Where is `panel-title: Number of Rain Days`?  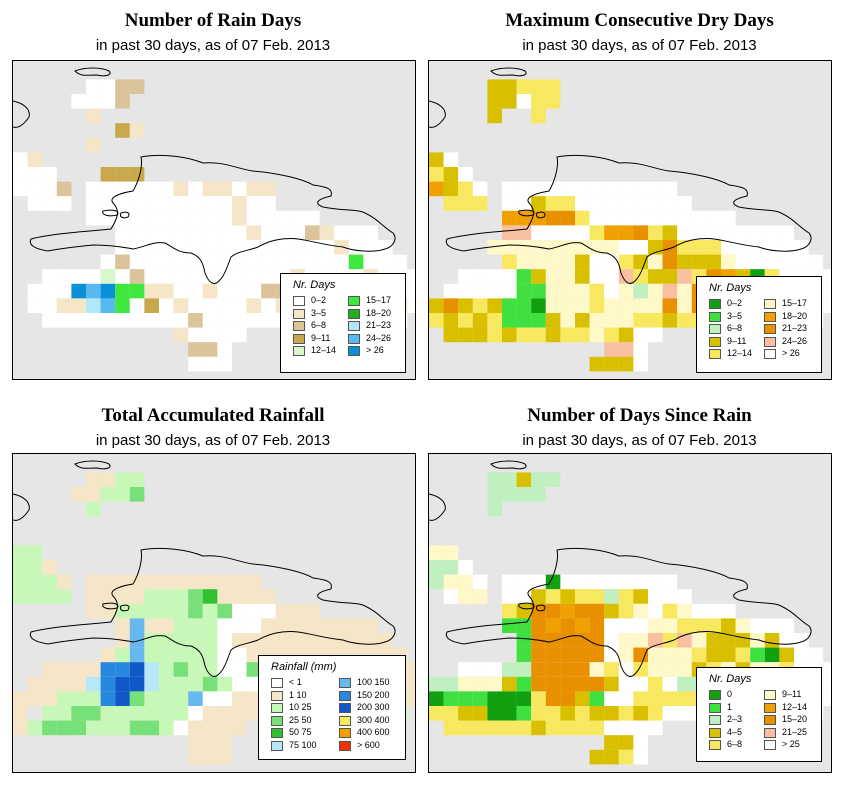 panel-title: Number of Rain Days is located at coordinates (213, 20).